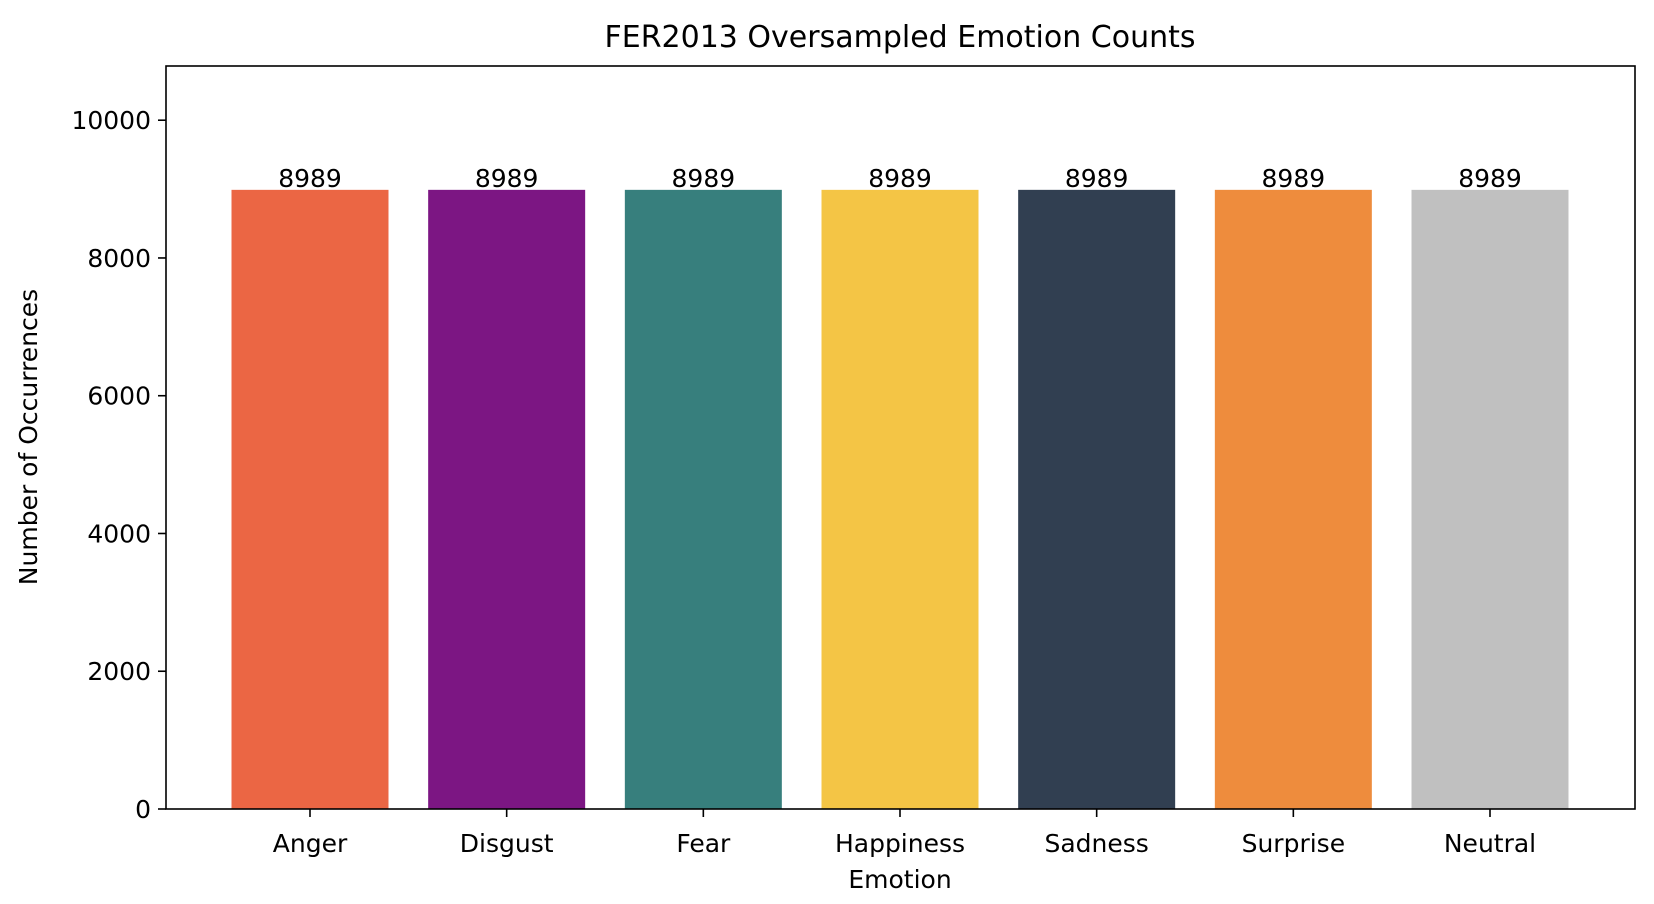  Describe the element at coordinates (703, 499) in the screenshot. I see `bar-fear` at that location.